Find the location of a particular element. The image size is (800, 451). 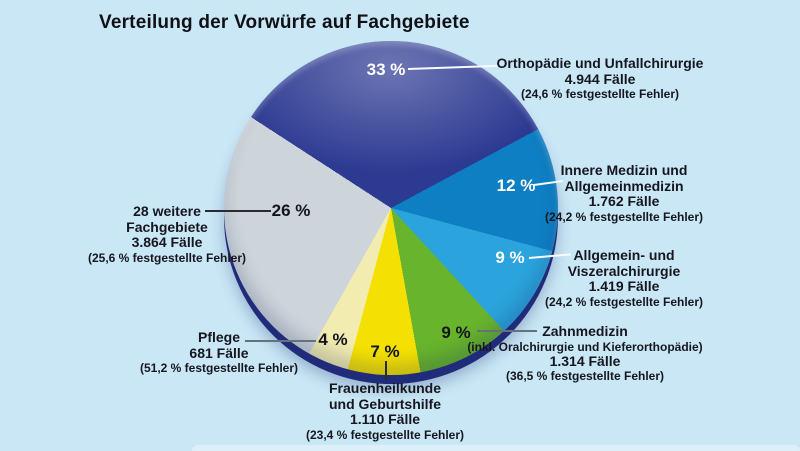

slice-error-rate: (25,6 % festgestellte Fehler) is located at coordinates (167, 257).